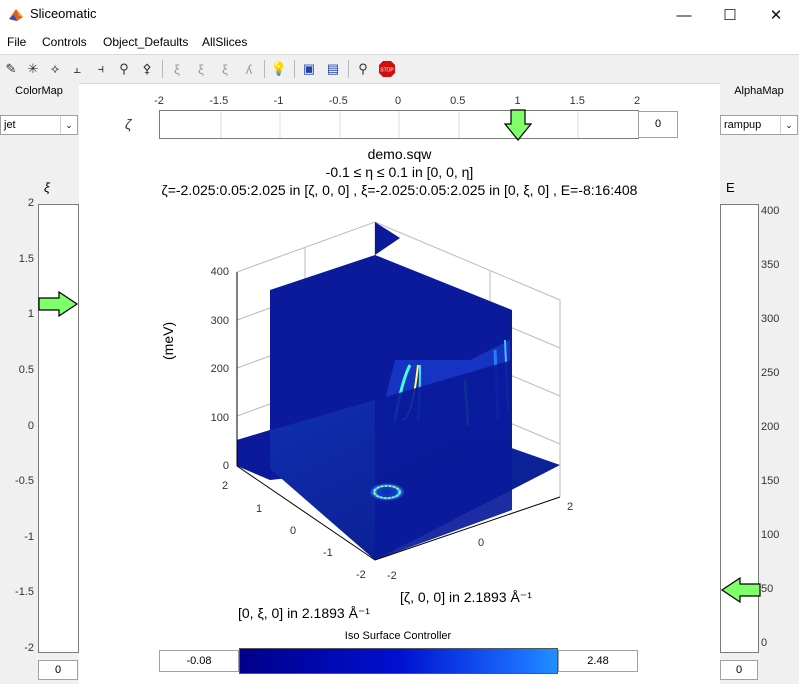 The width and height of the screenshot is (799, 685). What do you see at coordinates (259, 509) in the screenshot?
I see `y-tick-label: 1` at bounding box center [259, 509].